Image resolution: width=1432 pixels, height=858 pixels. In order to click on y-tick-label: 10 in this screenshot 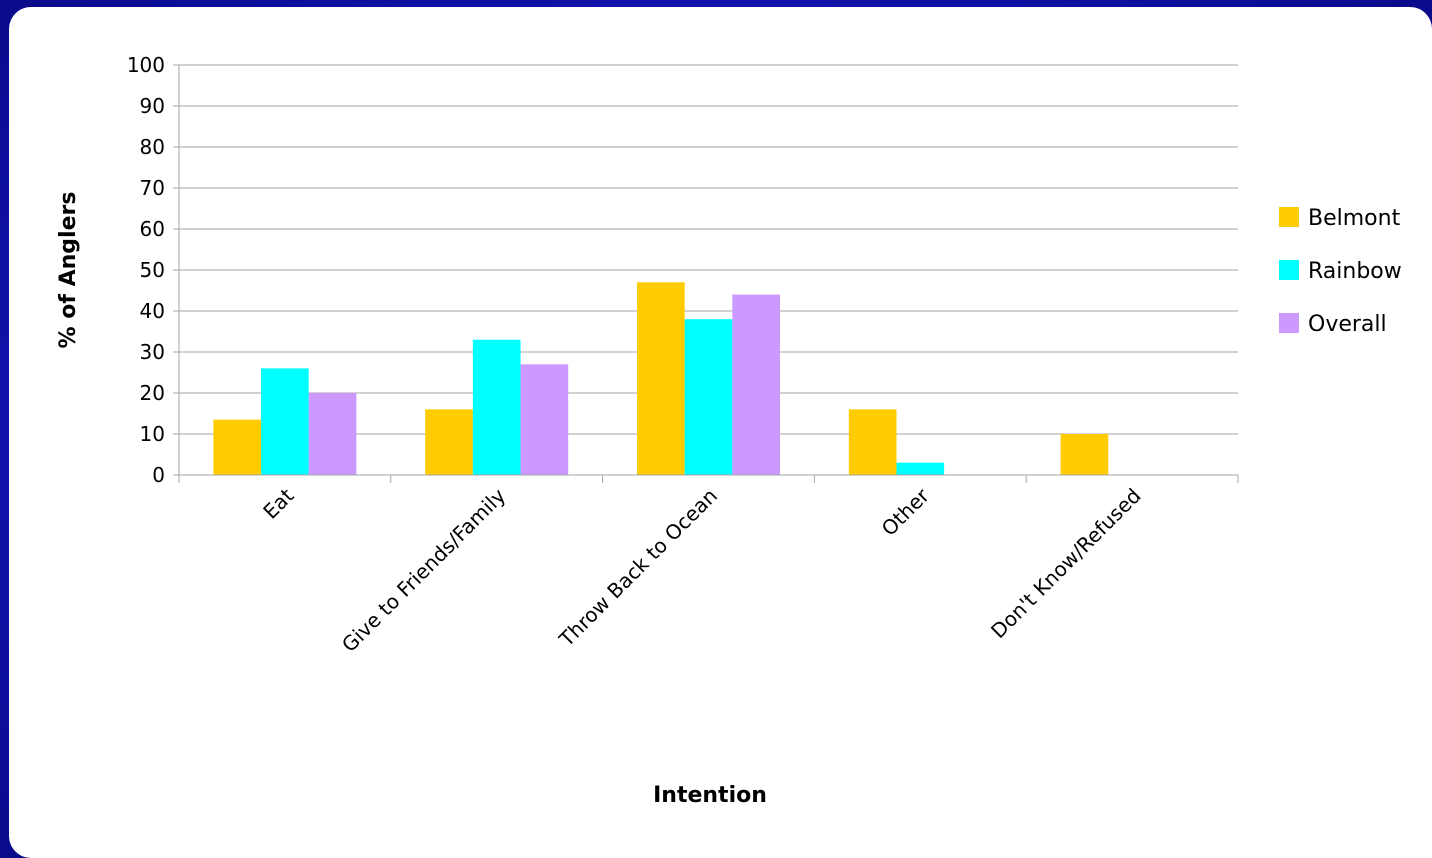, I will do `click(152, 434)`.